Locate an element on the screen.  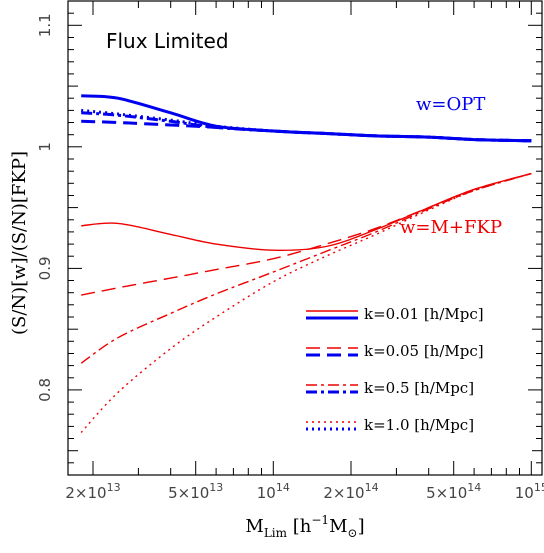
x-axis-label-sub: Lim is located at coordinates (276, 533).